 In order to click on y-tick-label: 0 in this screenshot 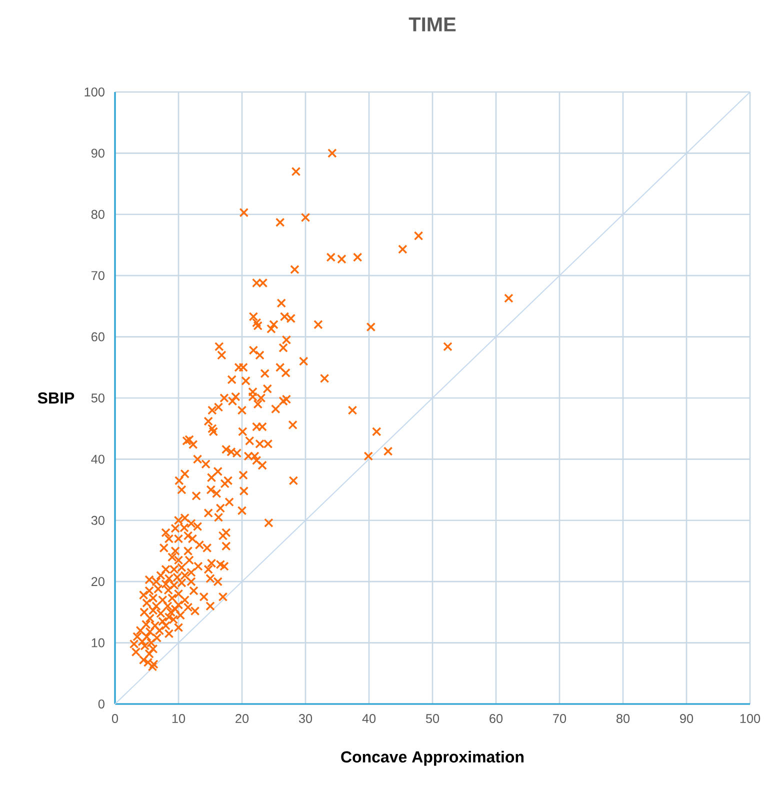, I will do `click(101, 704)`.